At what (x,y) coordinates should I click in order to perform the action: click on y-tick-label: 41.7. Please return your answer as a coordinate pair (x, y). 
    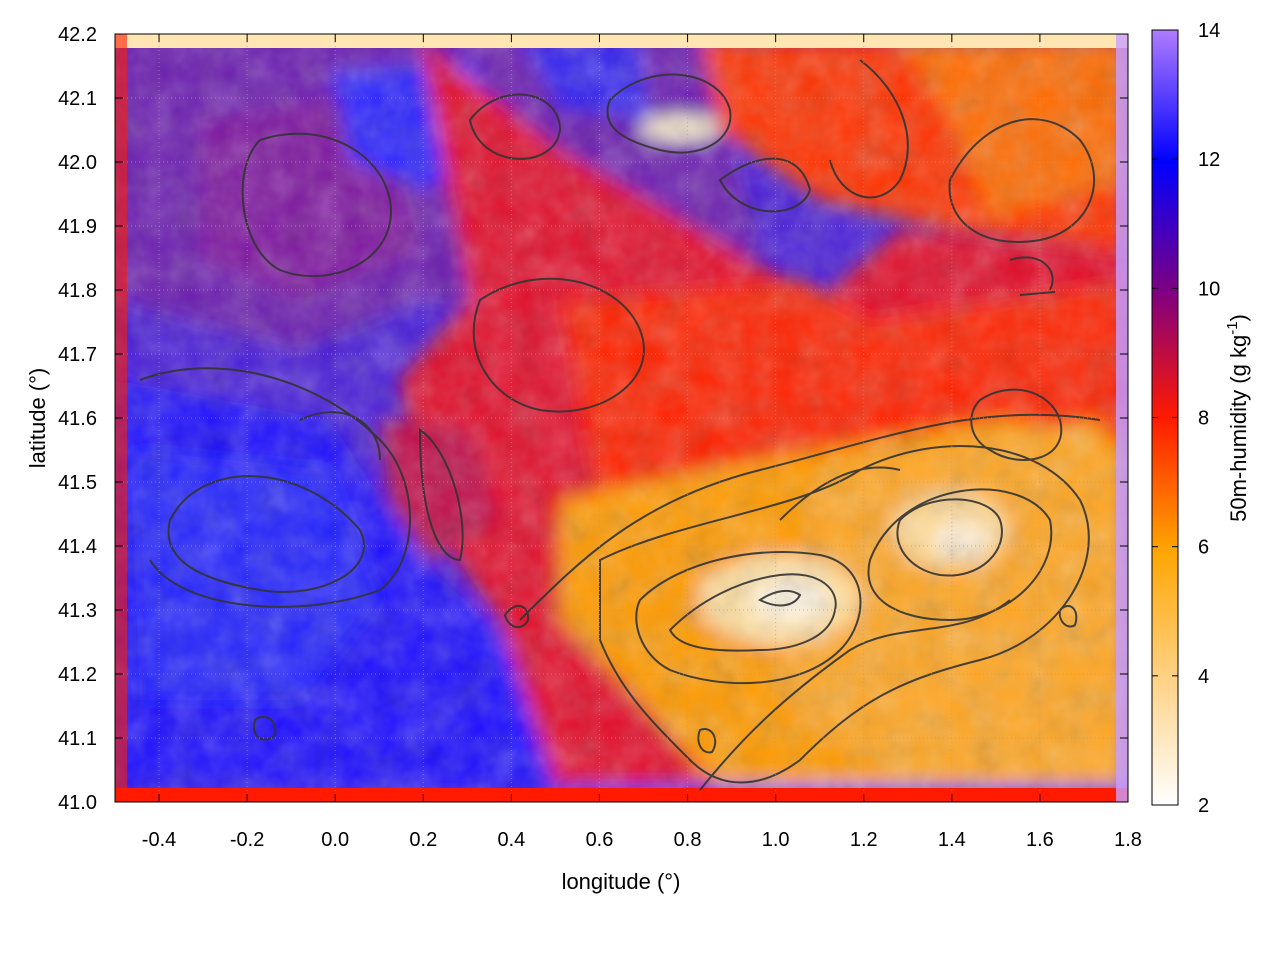
    Looking at the image, I should click on (77, 355).